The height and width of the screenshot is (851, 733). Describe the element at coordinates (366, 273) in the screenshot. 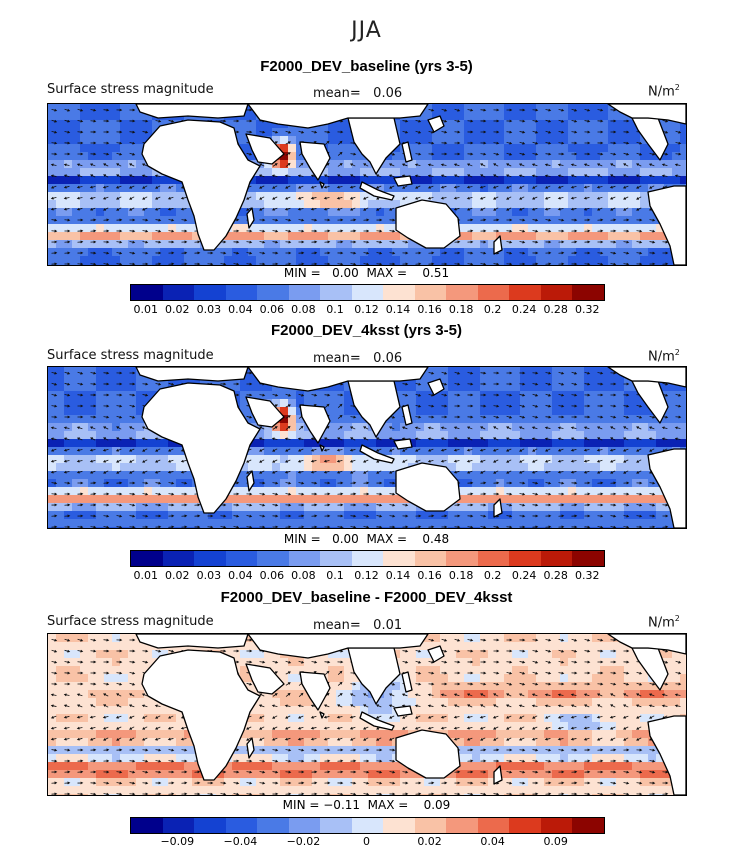

I see `panel-1-minmax: MIN = 0.00 MAX = 0.51` at that location.